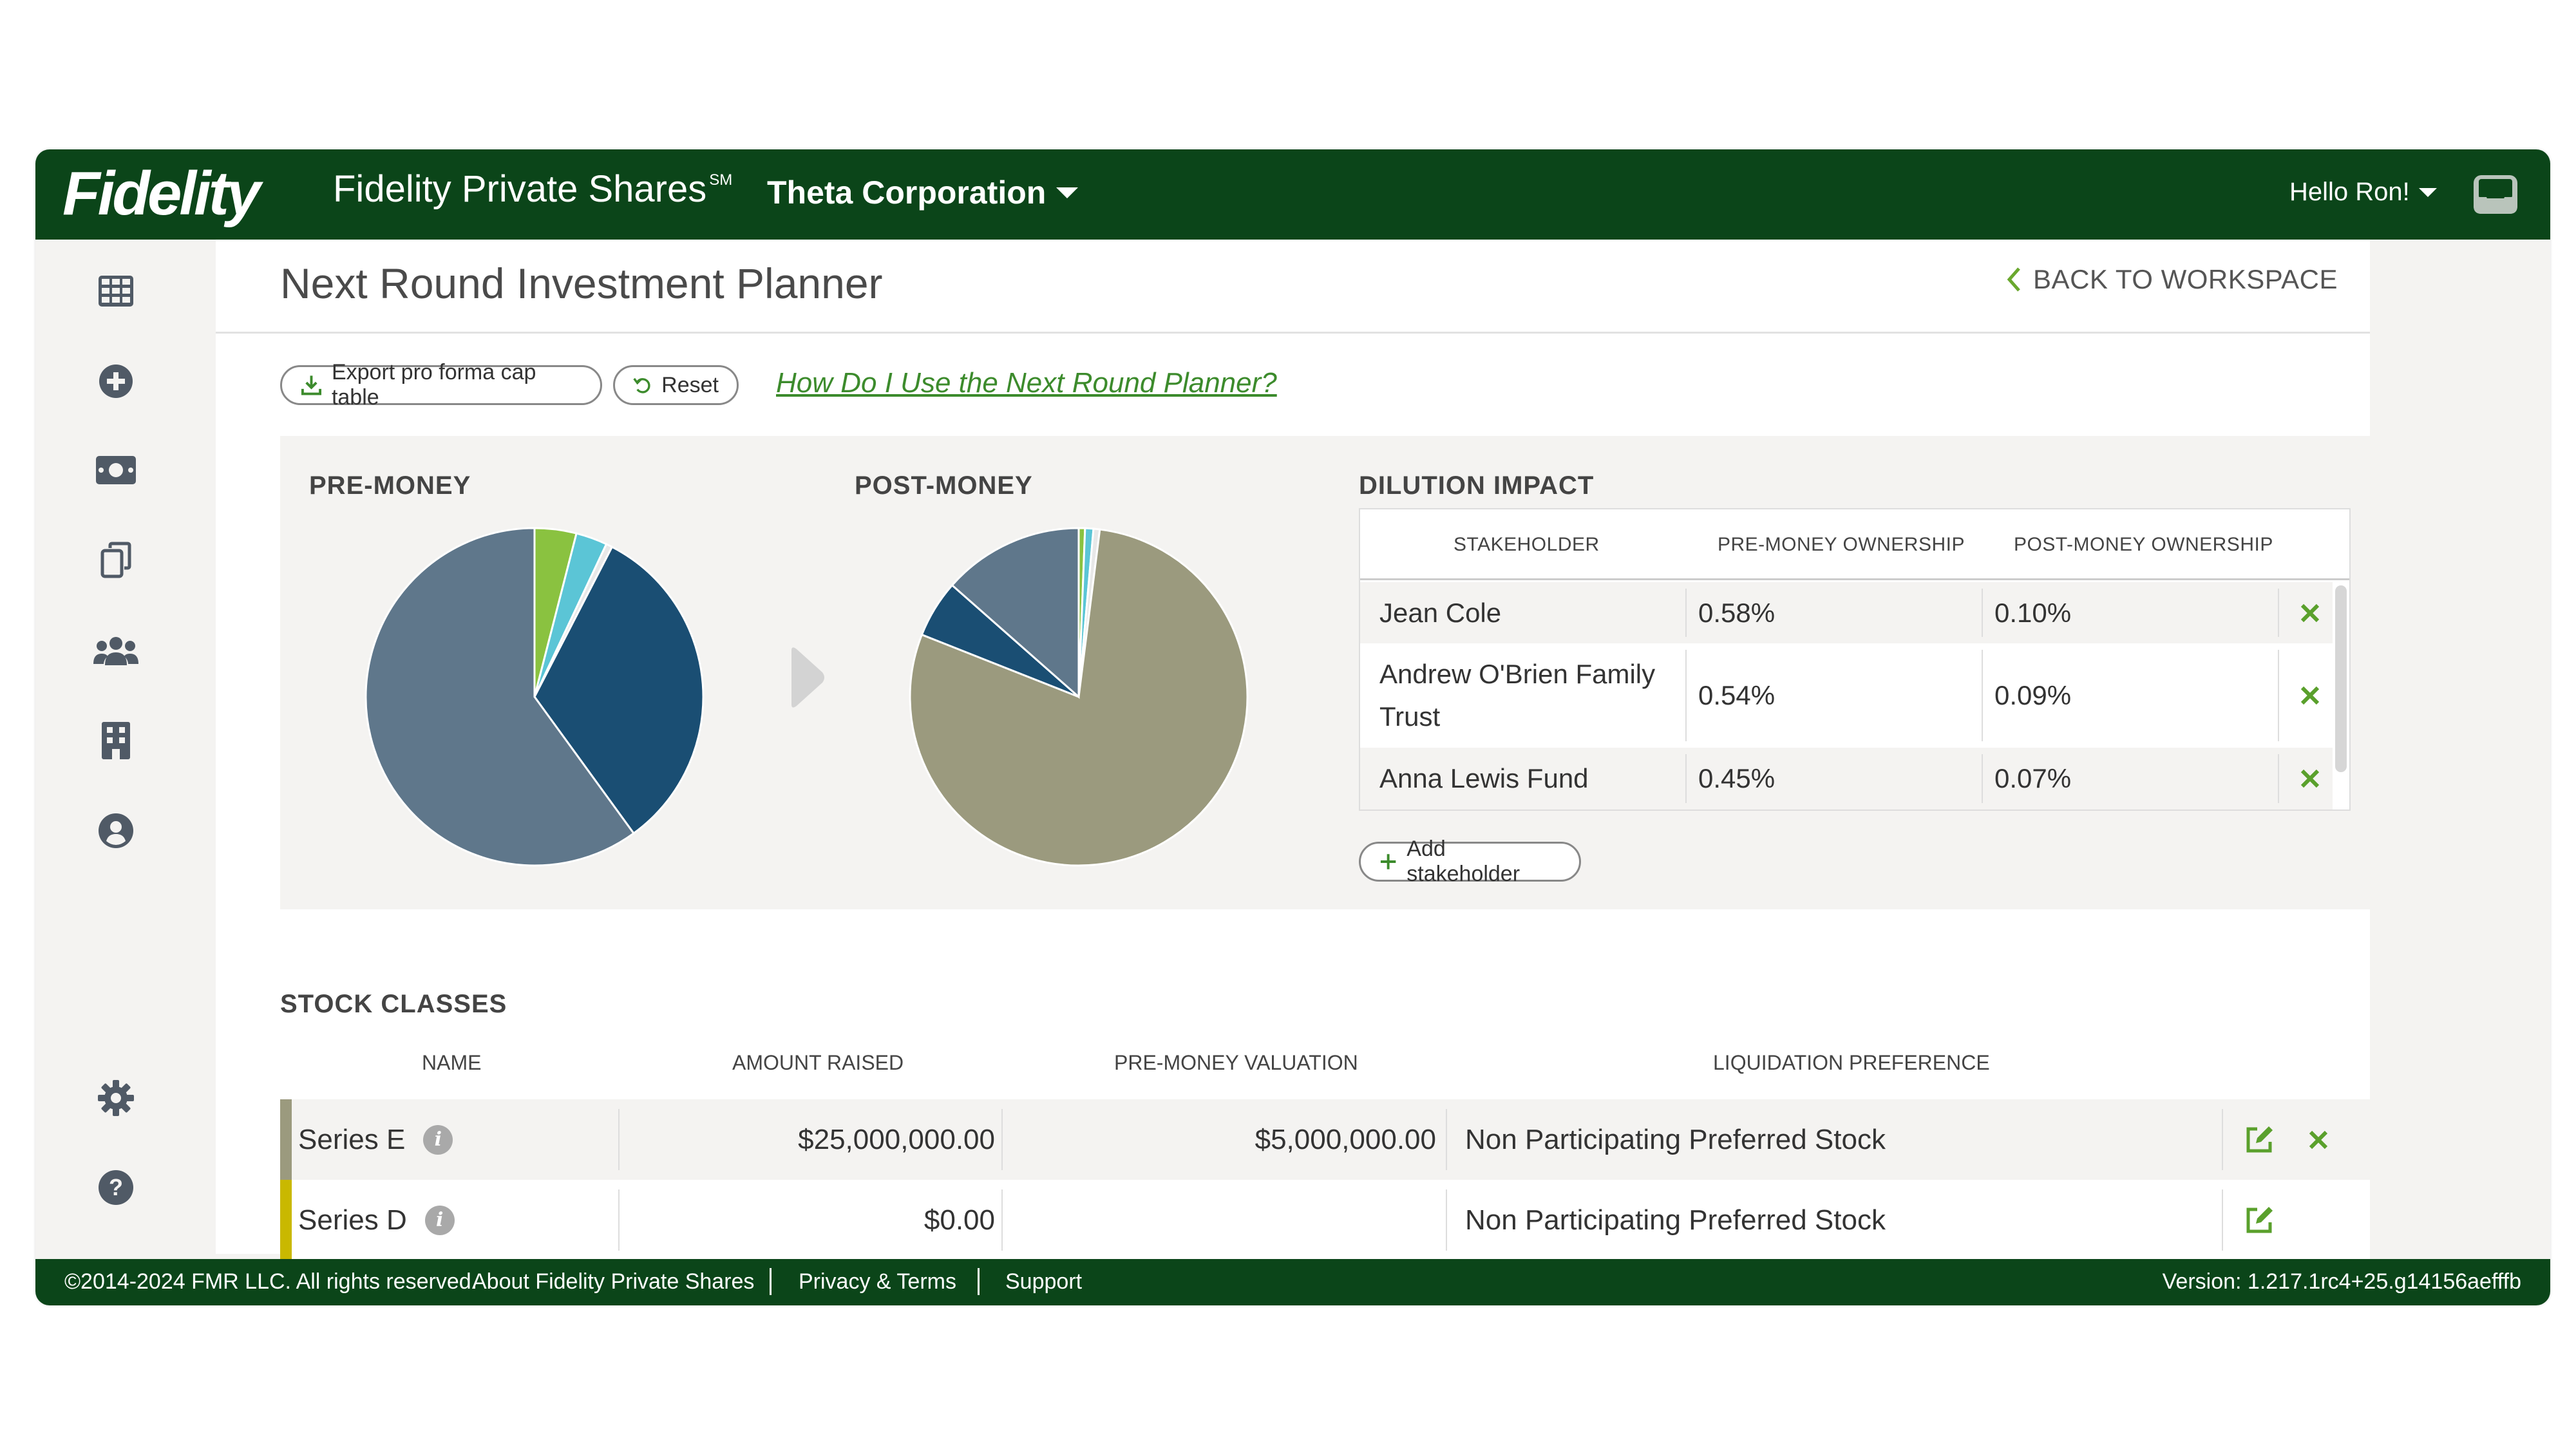  What do you see at coordinates (116, 291) in the screenshot?
I see `grid-icon` at bounding box center [116, 291].